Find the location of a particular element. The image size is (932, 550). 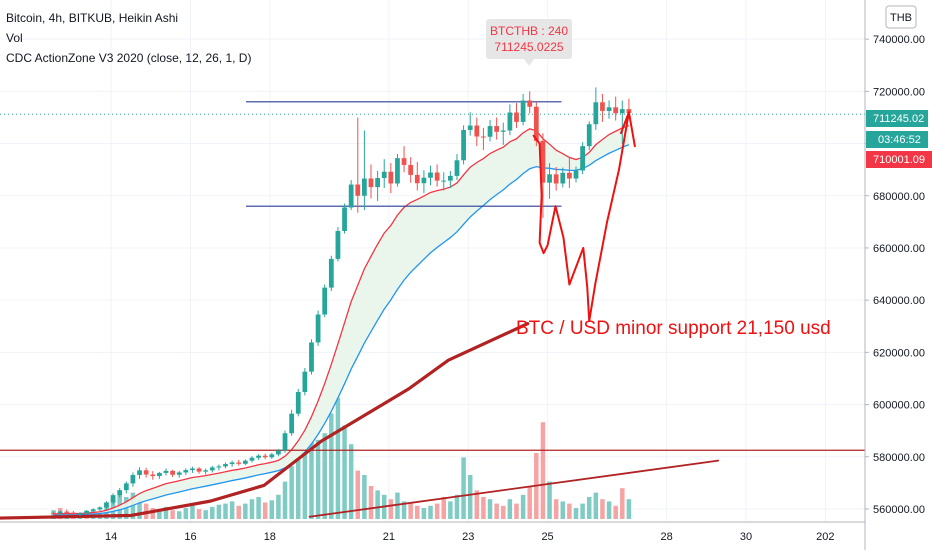

sketch-drawing is located at coordinates (584, 217).